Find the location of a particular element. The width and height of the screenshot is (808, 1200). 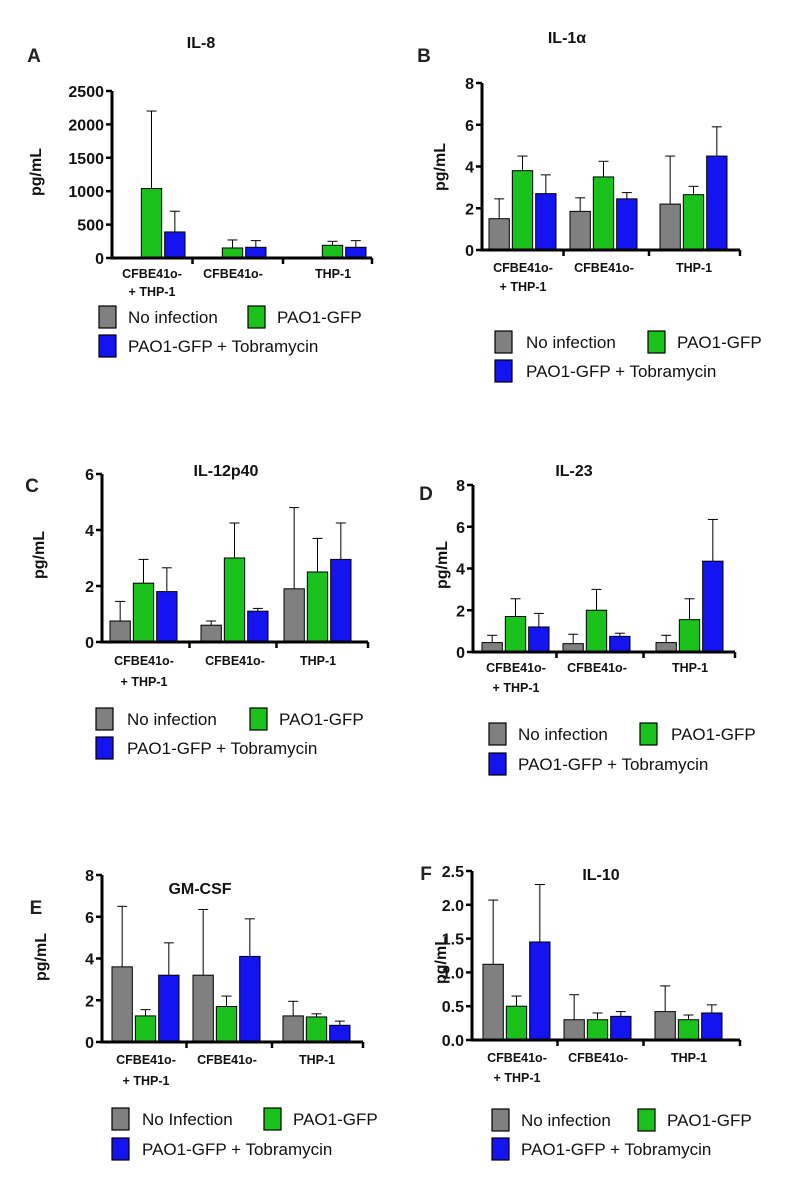

panel-title: IL-23 is located at coordinates (573, 471).